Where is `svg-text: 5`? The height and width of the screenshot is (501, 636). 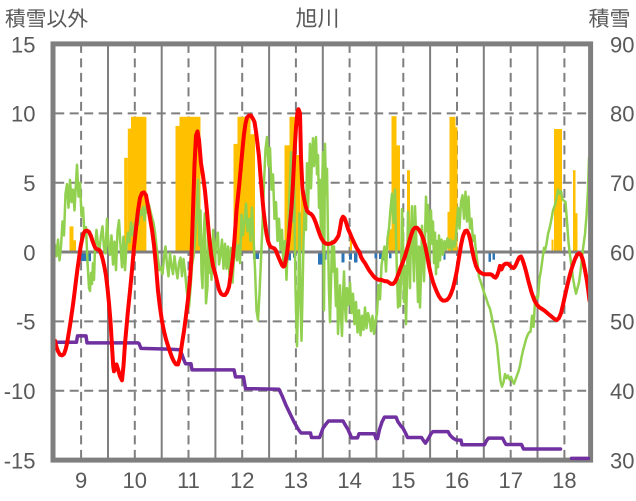
svg-text: 5 is located at coordinates (29, 183).